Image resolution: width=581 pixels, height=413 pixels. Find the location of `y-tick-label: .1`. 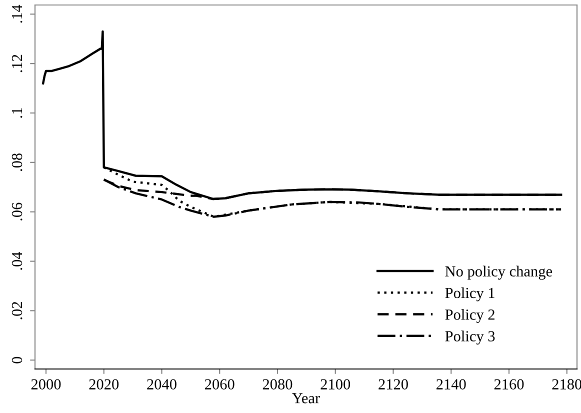

y-tick-label: .1 is located at coordinates (17, 113).